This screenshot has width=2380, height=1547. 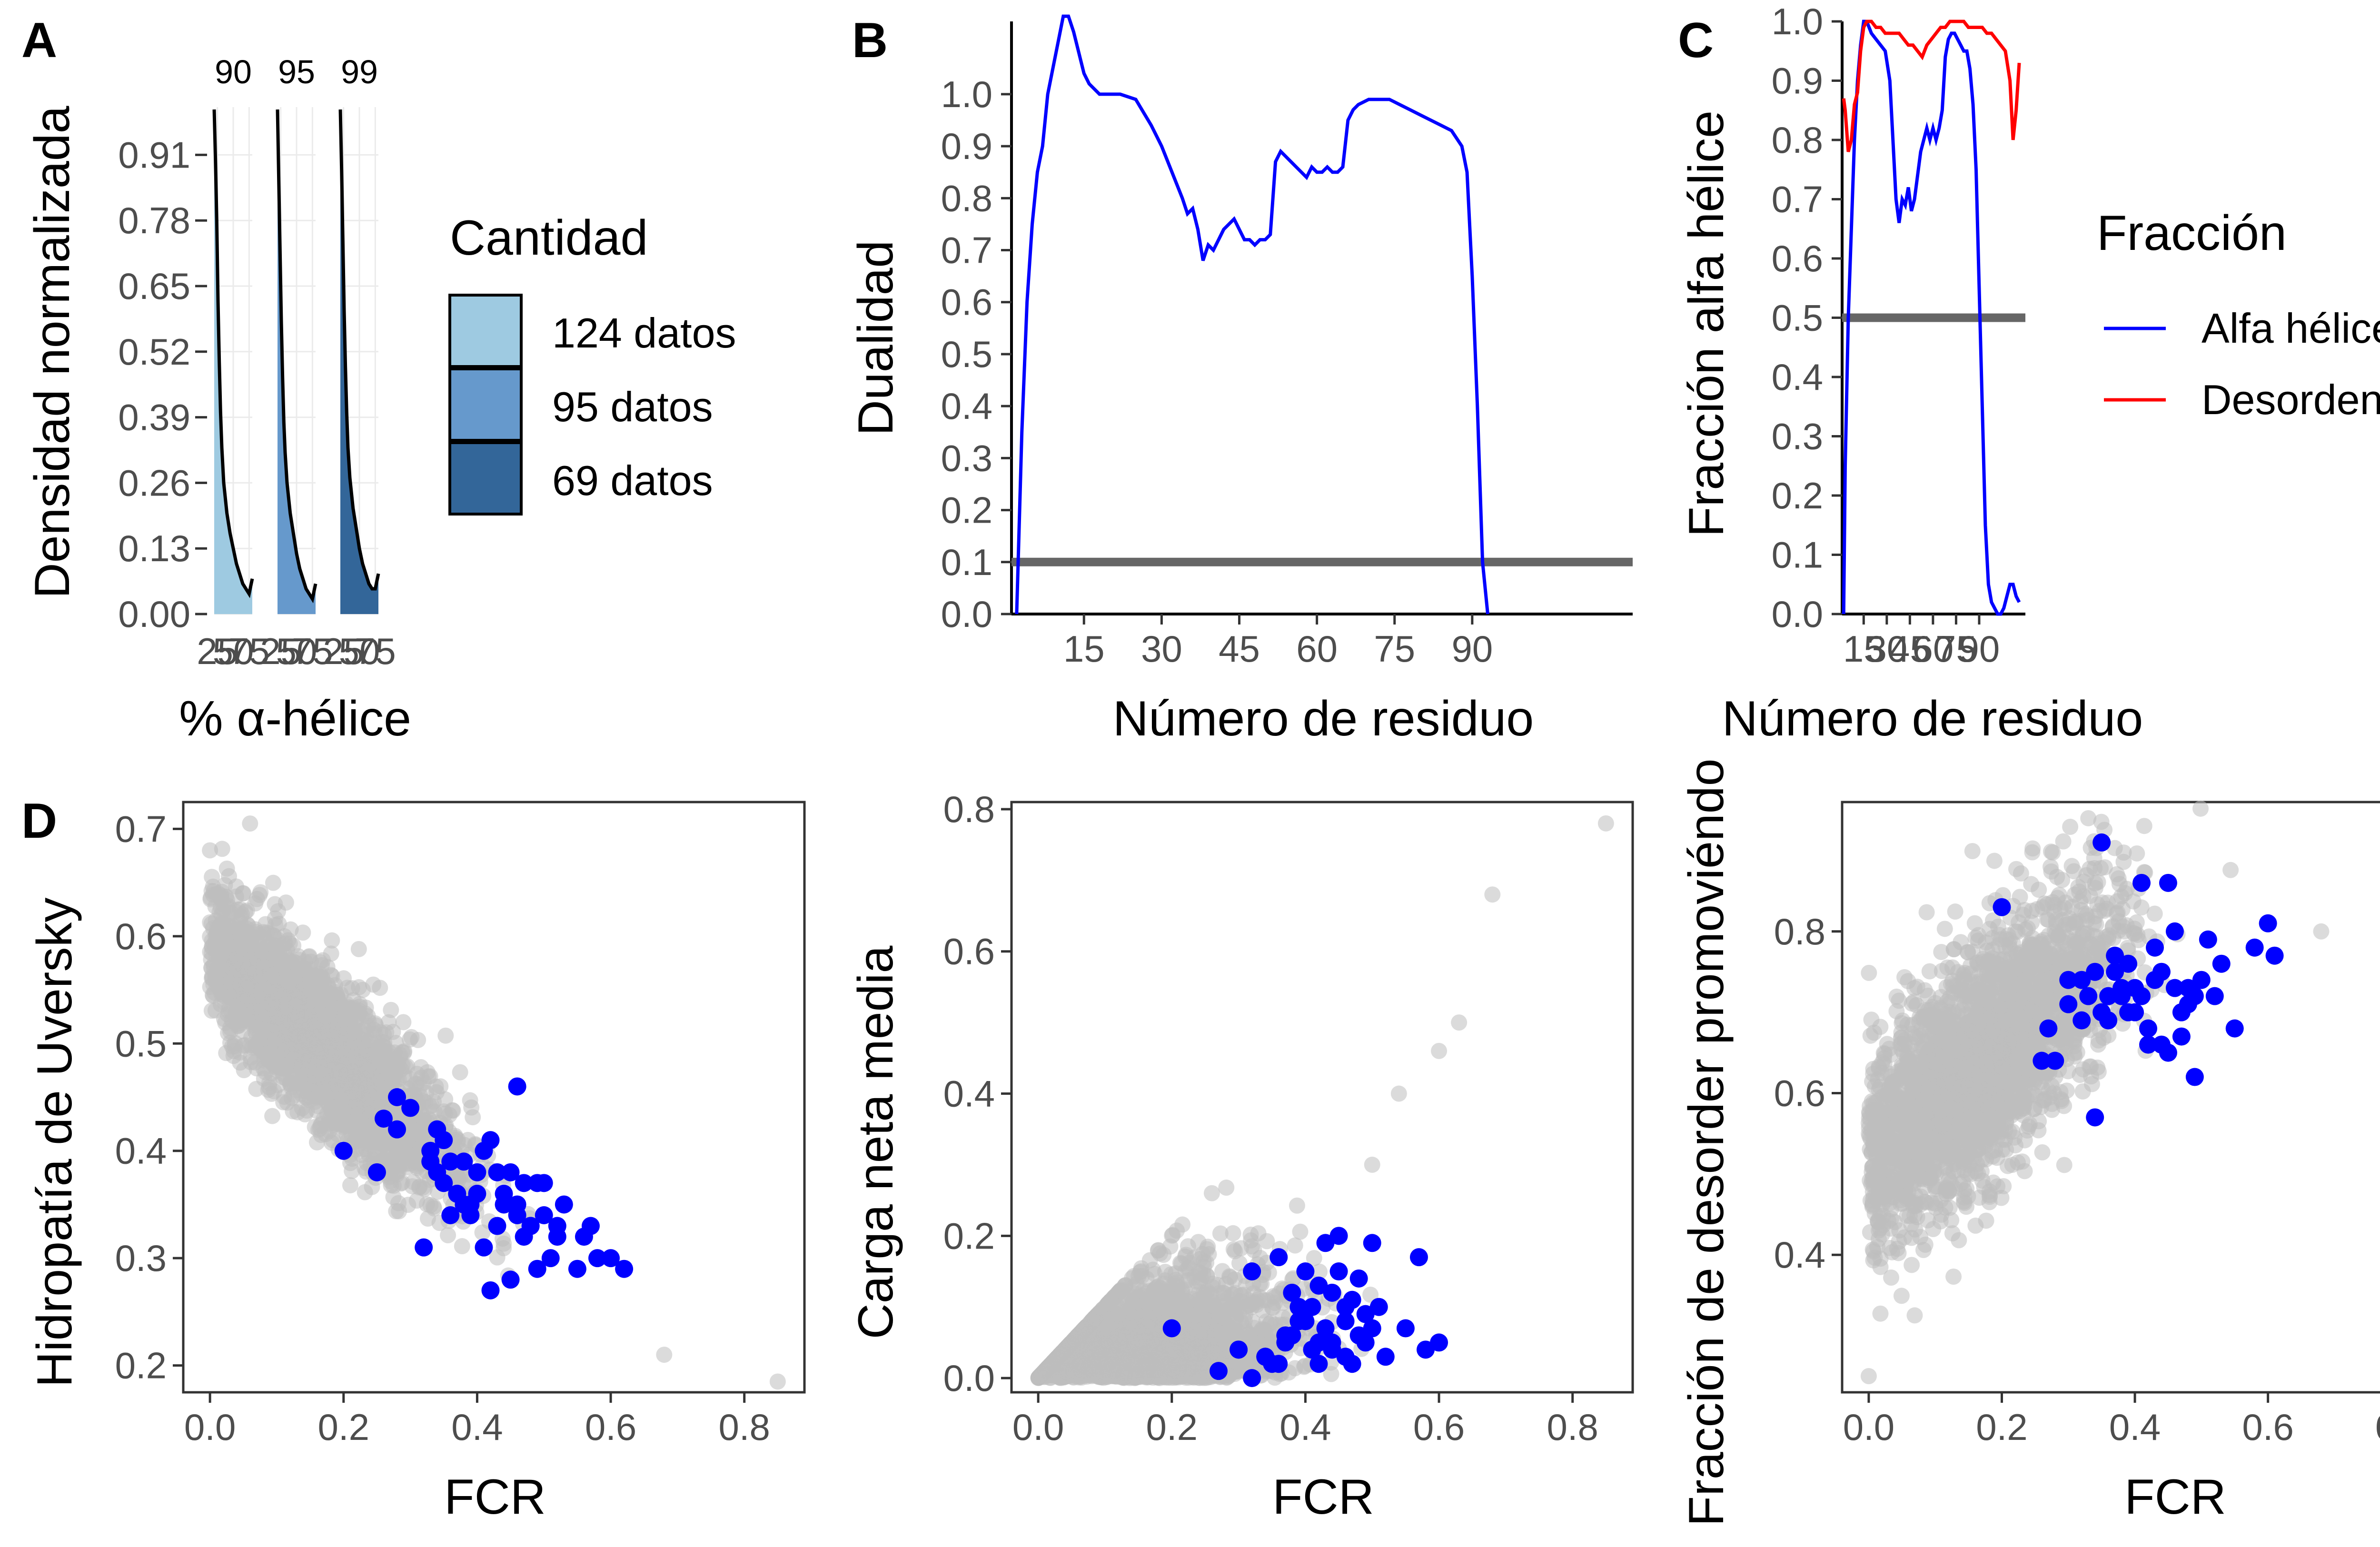 I want to click on y-tick-label: 0.9, so click(x=966, y=146).